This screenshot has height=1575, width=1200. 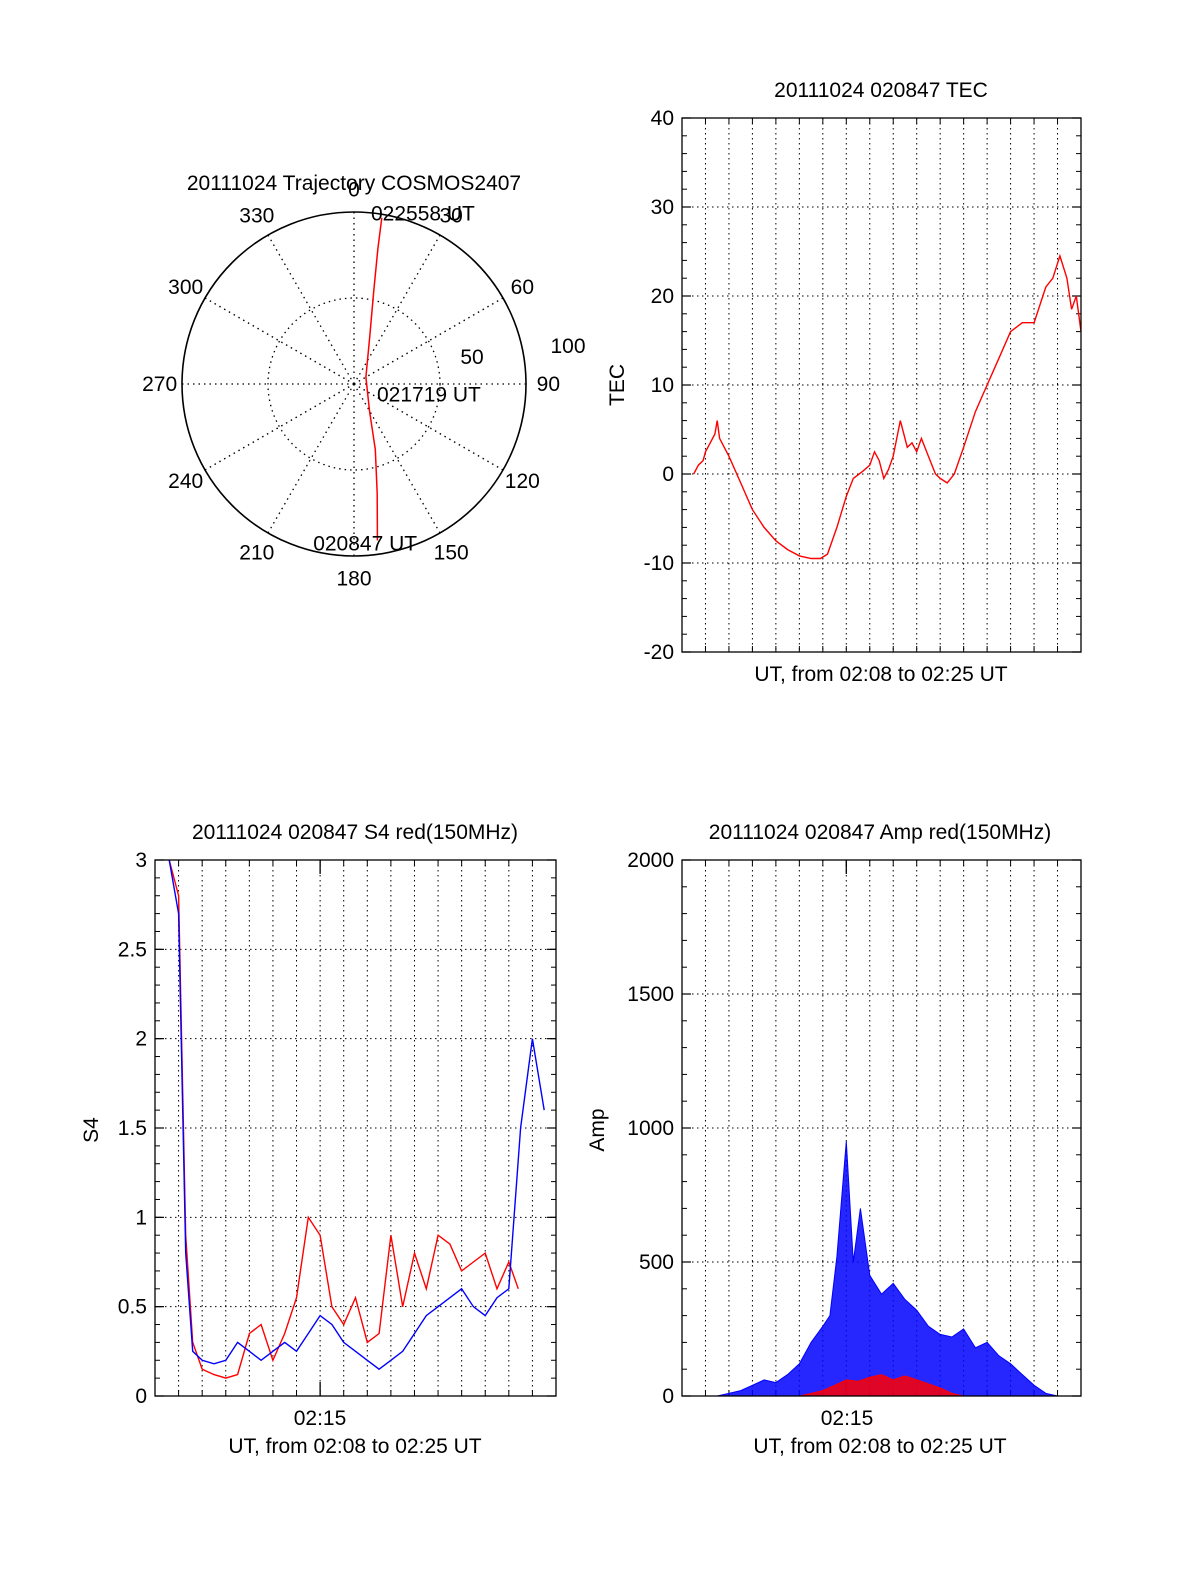 What do you see at coordinates (185, 481) in the screenshot?
I see `polar-angle-label: 240` at bounding box center [185, 481].